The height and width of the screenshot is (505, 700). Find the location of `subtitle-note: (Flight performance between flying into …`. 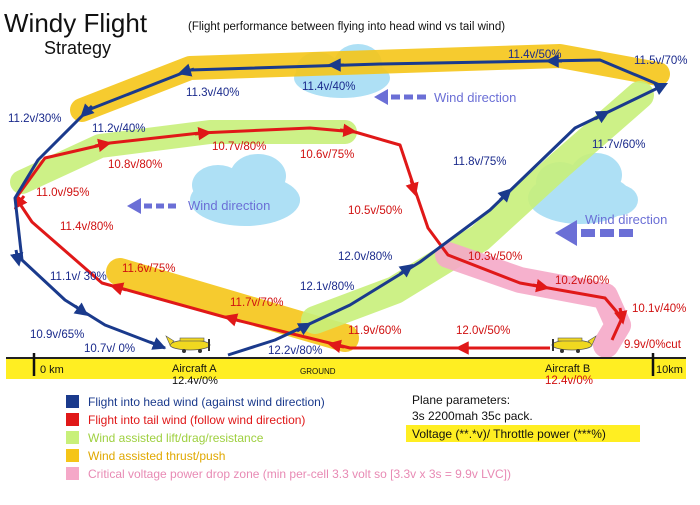

subtitle-note: (Flight performance between flying into … is located at coordinates (346, 27).